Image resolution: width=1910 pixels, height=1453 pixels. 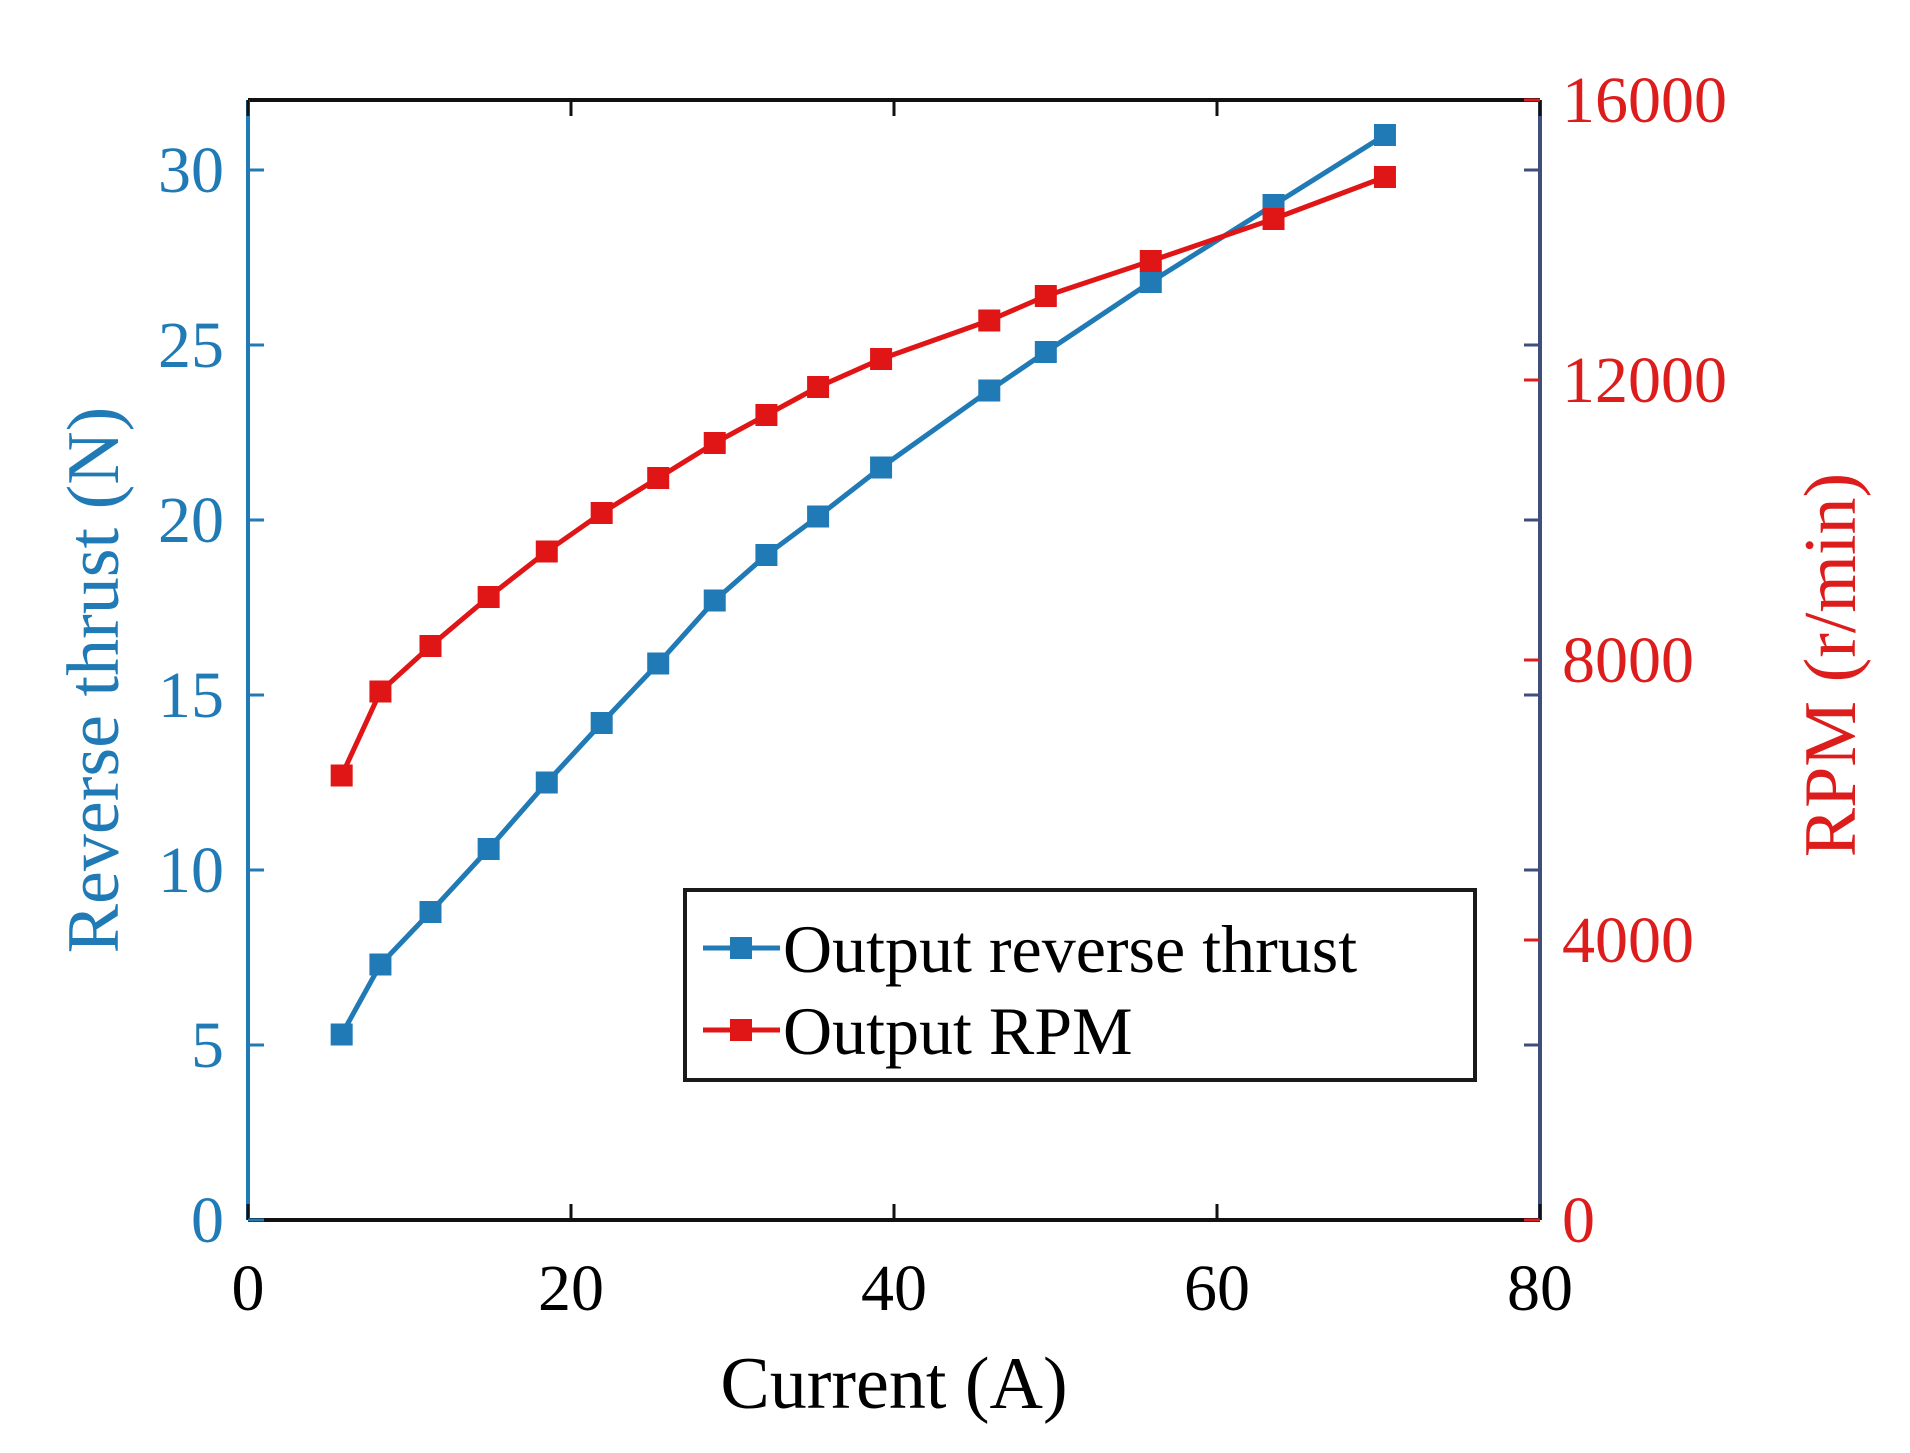 What do you see at coordinates (1540, 1288) in the screenshot?
I see `x-tick-label: 80` at bounding box center [1540, 1288].